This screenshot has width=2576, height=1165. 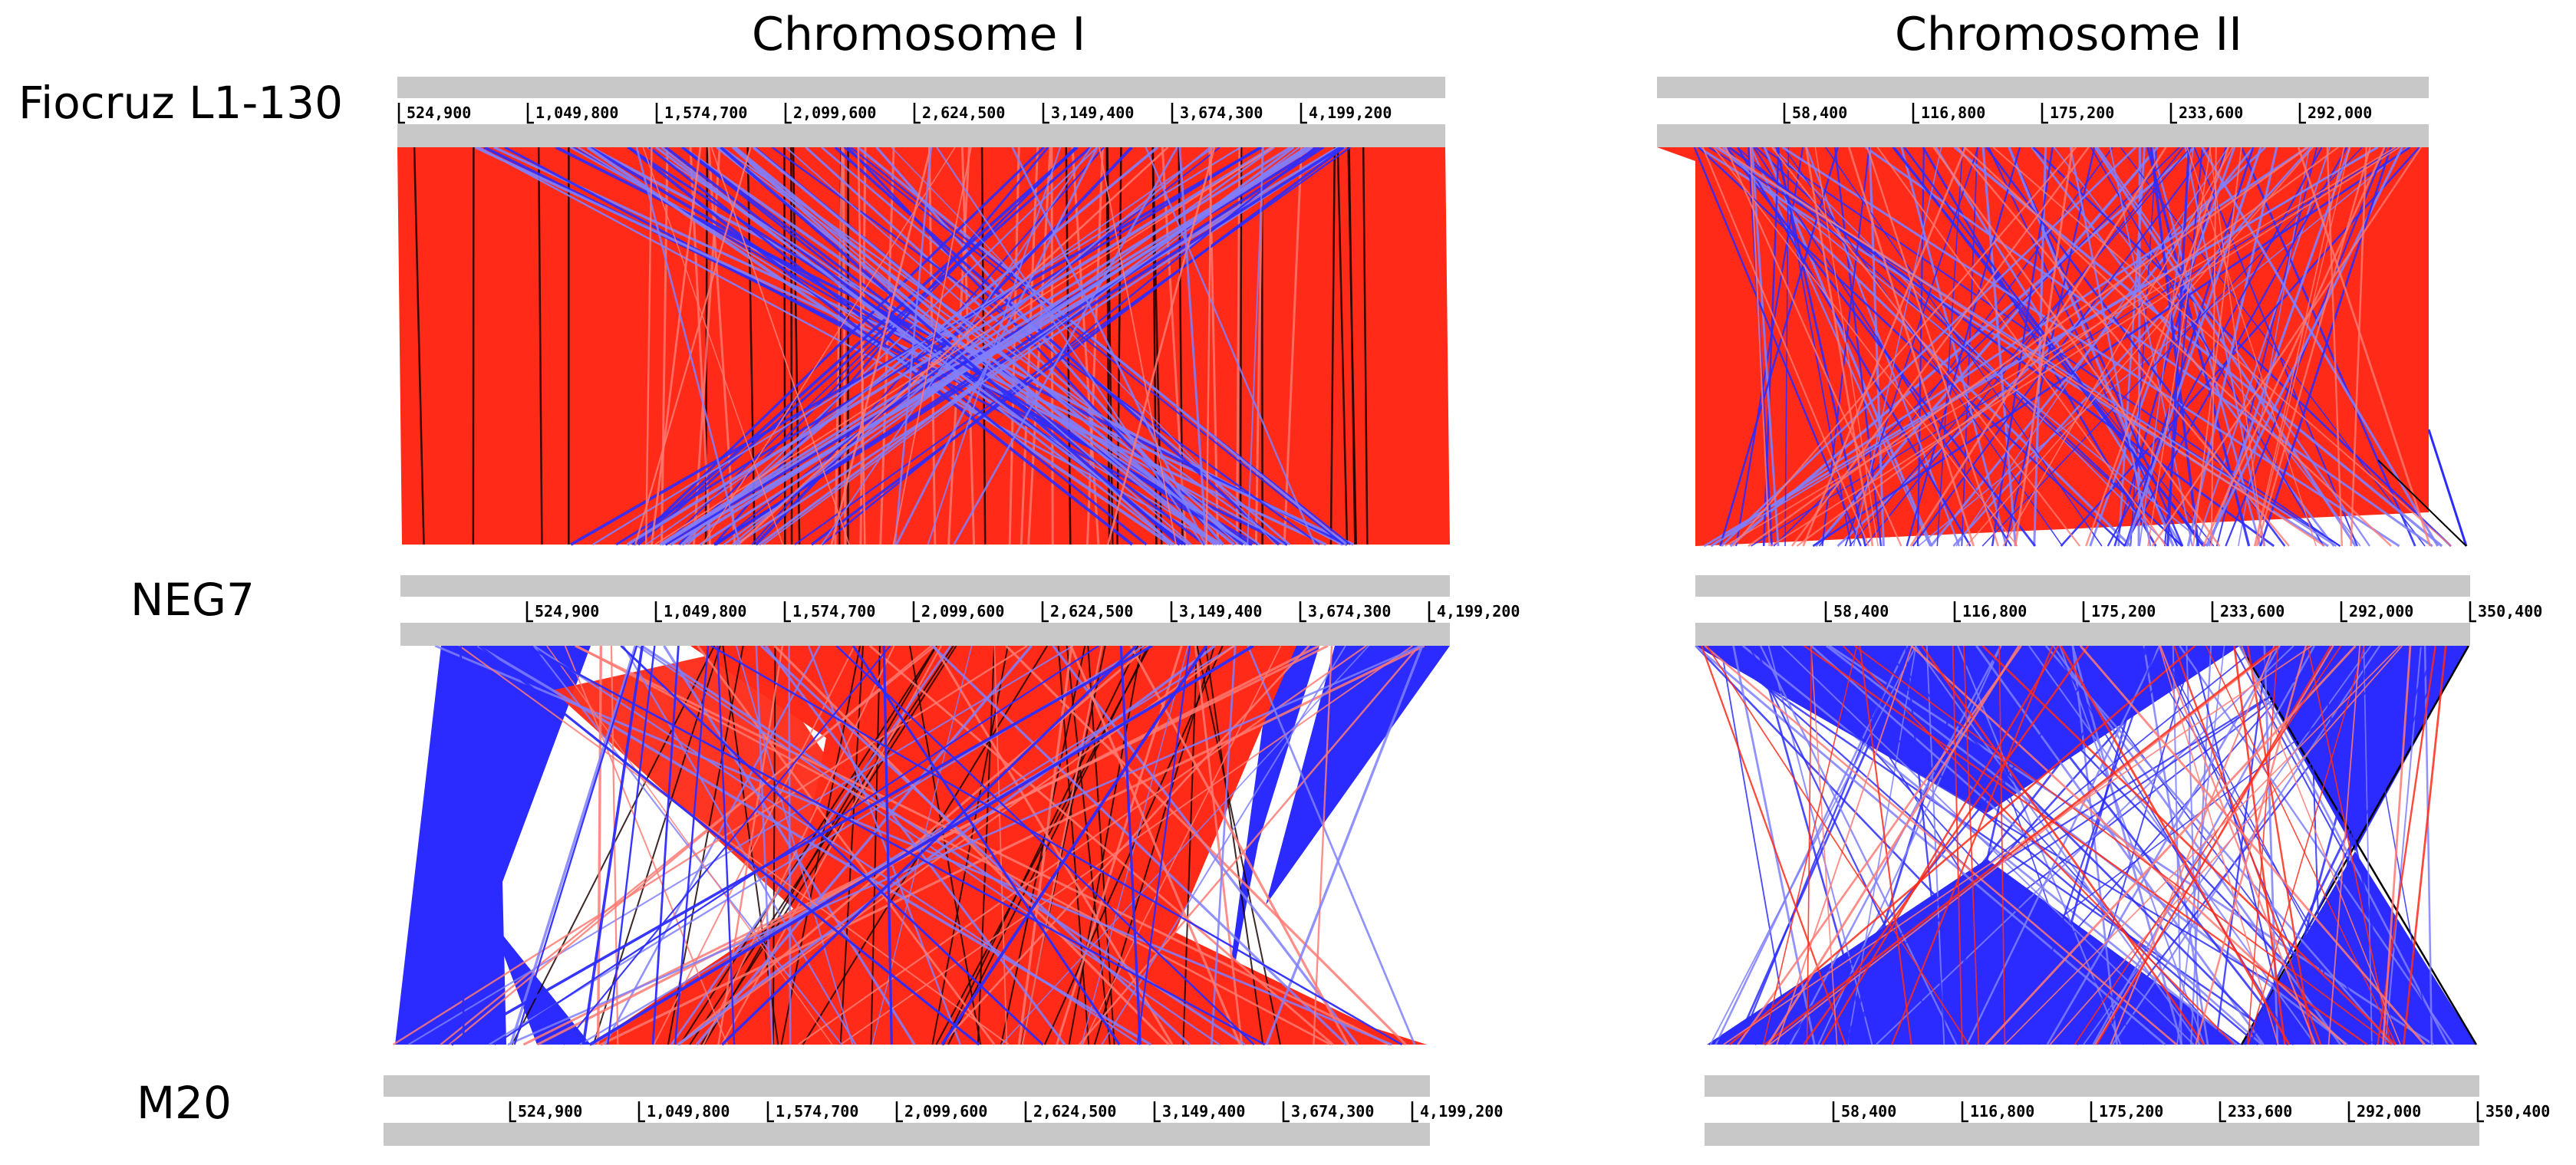 What do you see at coordinates (1221, 113) in the screenshot?
I see `tick-label: 3,674,300` at bounding box center [1221, 113].